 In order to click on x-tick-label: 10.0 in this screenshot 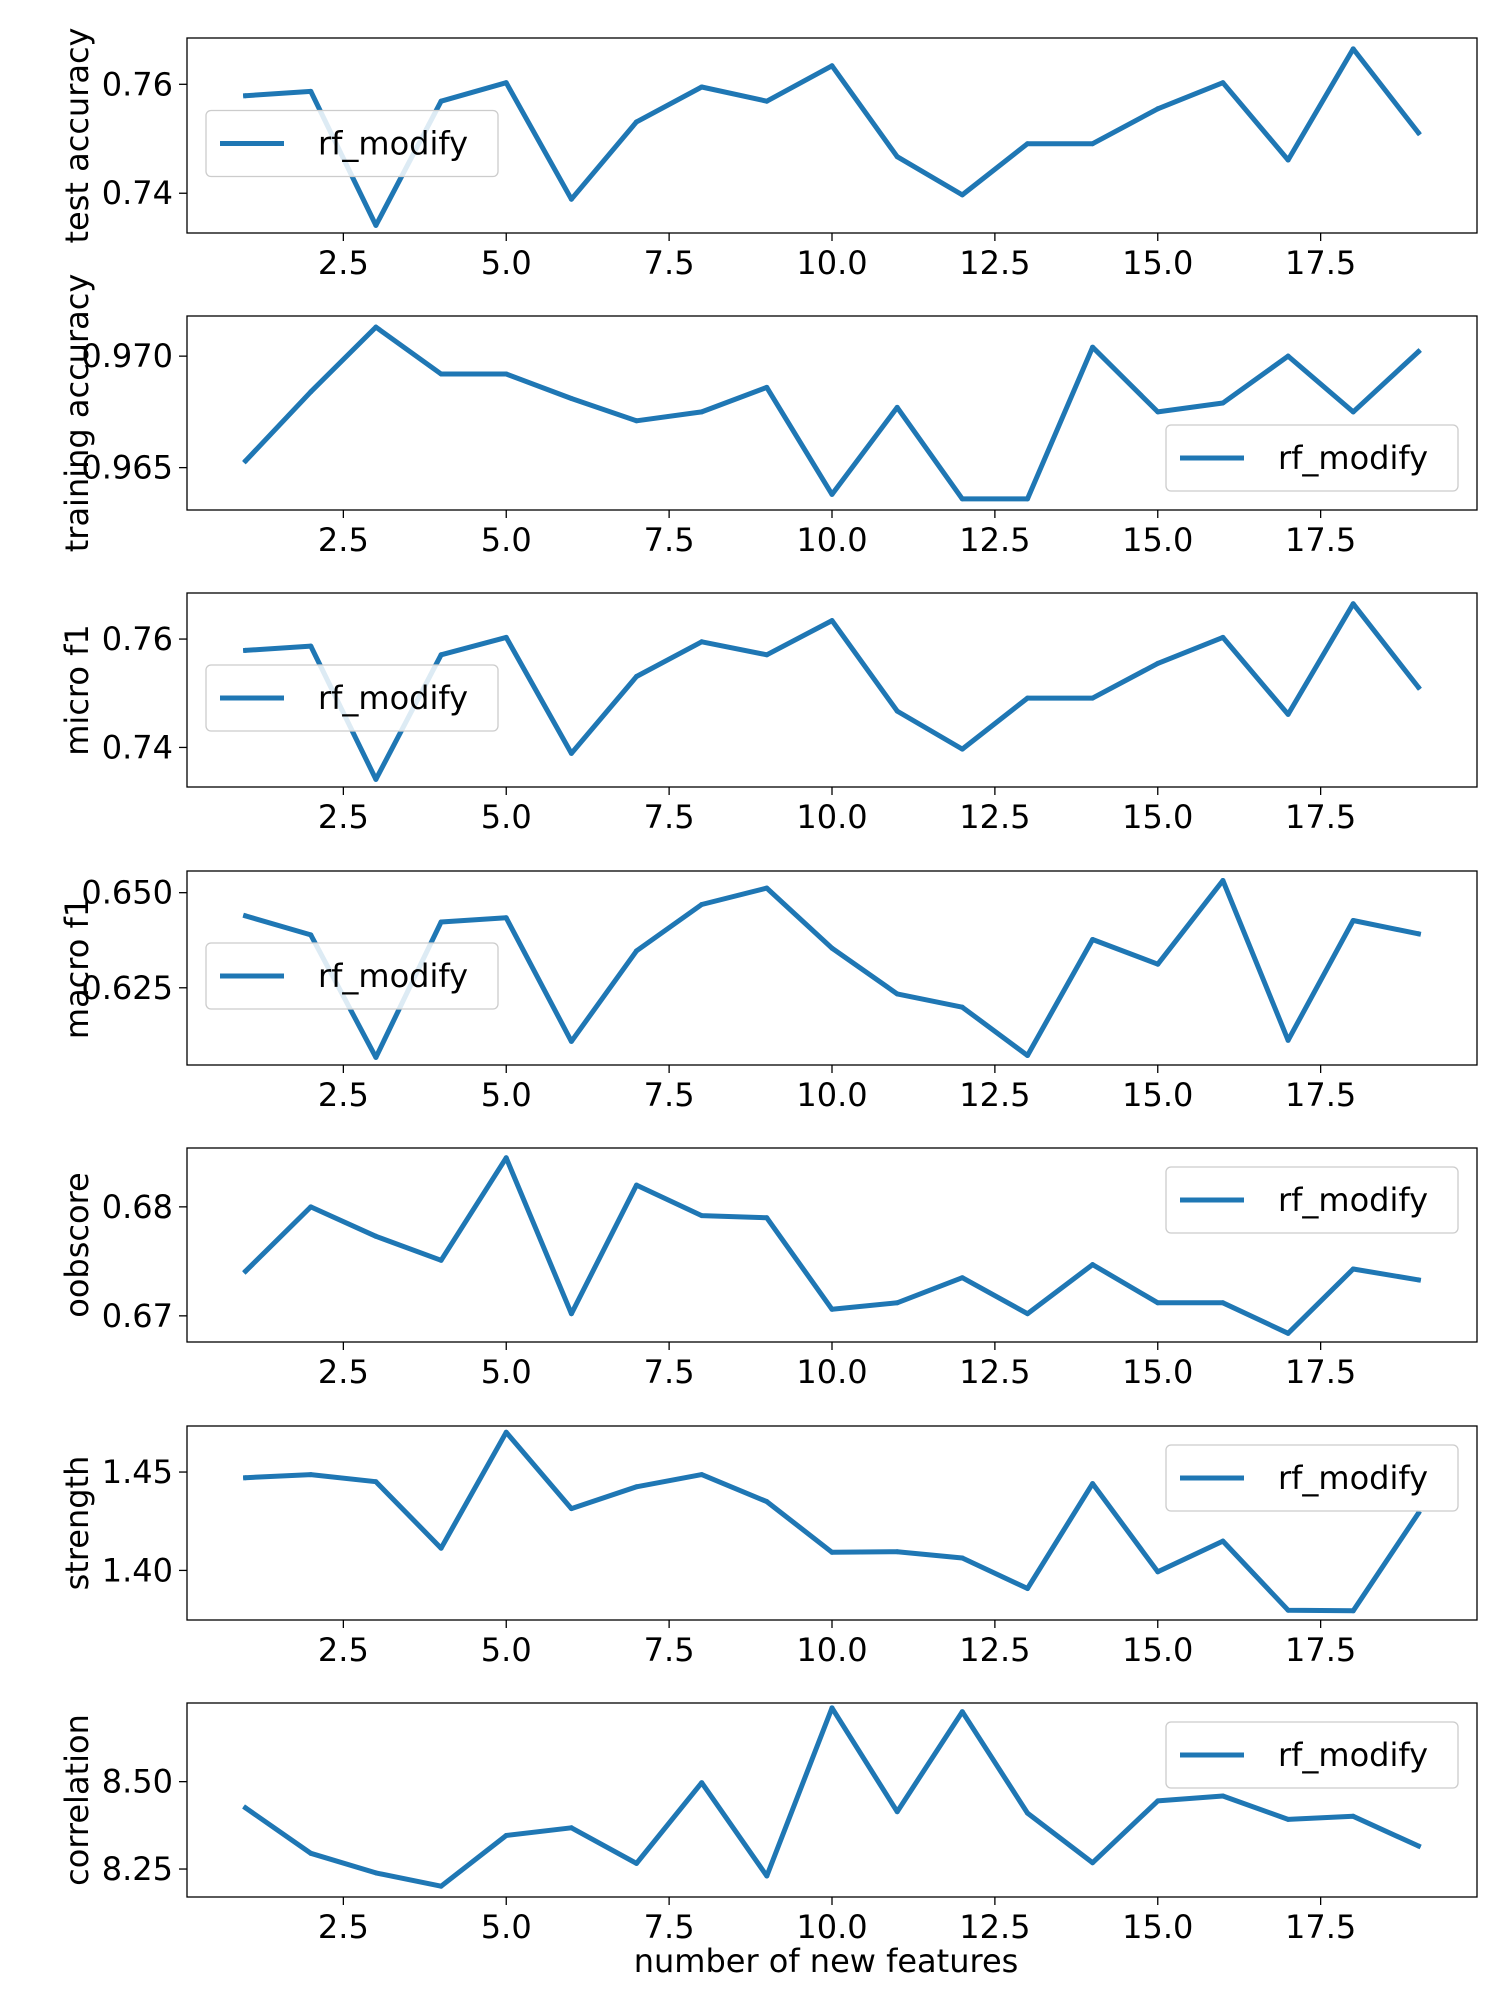, I will do `click(831, 1650)`.